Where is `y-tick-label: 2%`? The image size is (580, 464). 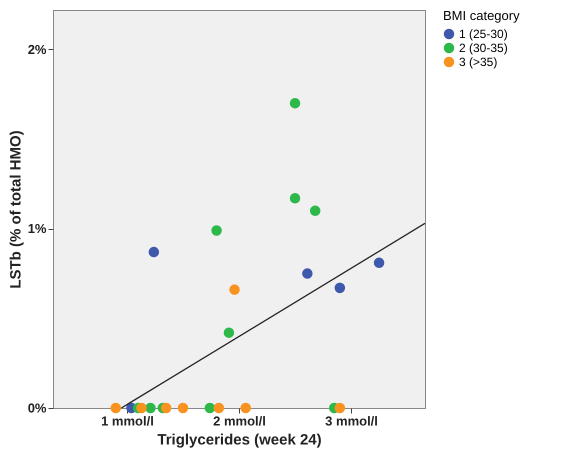 y-tick-label: 2% is located at coordinates (37, 49).